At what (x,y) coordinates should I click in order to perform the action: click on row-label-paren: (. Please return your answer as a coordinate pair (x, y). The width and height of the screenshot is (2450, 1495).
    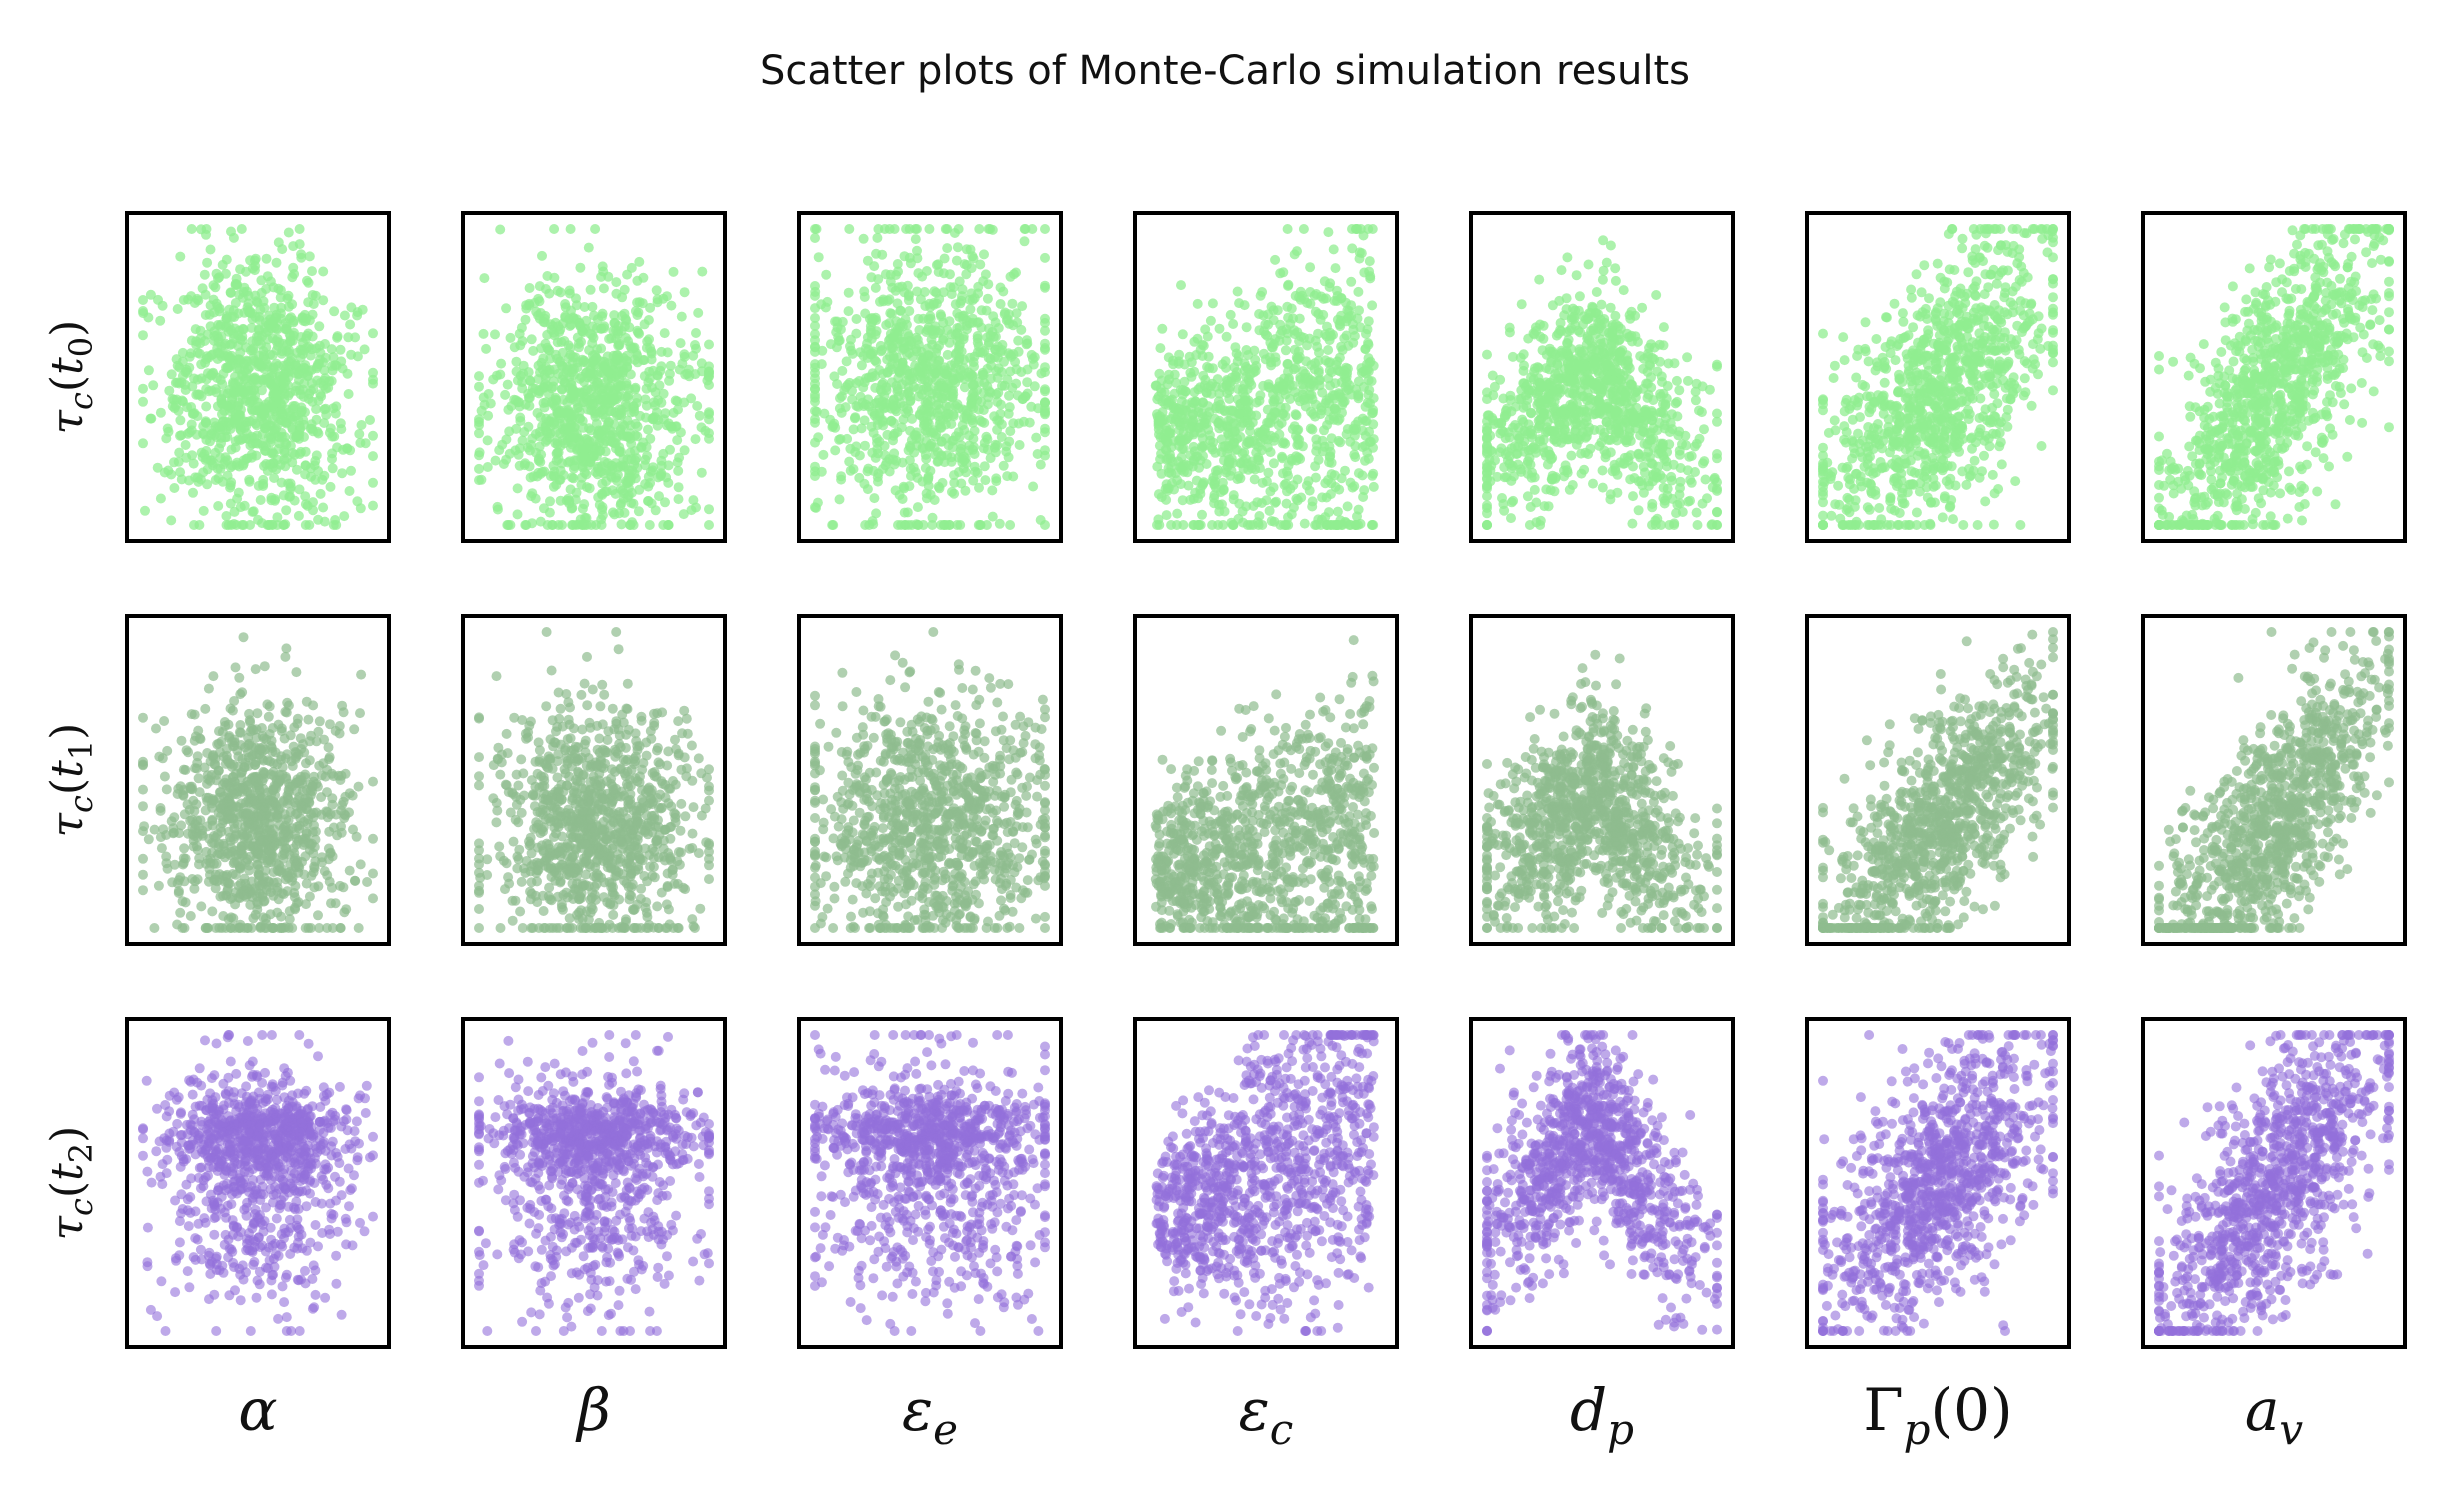
    Looking at the image, I should click on (67, 786).